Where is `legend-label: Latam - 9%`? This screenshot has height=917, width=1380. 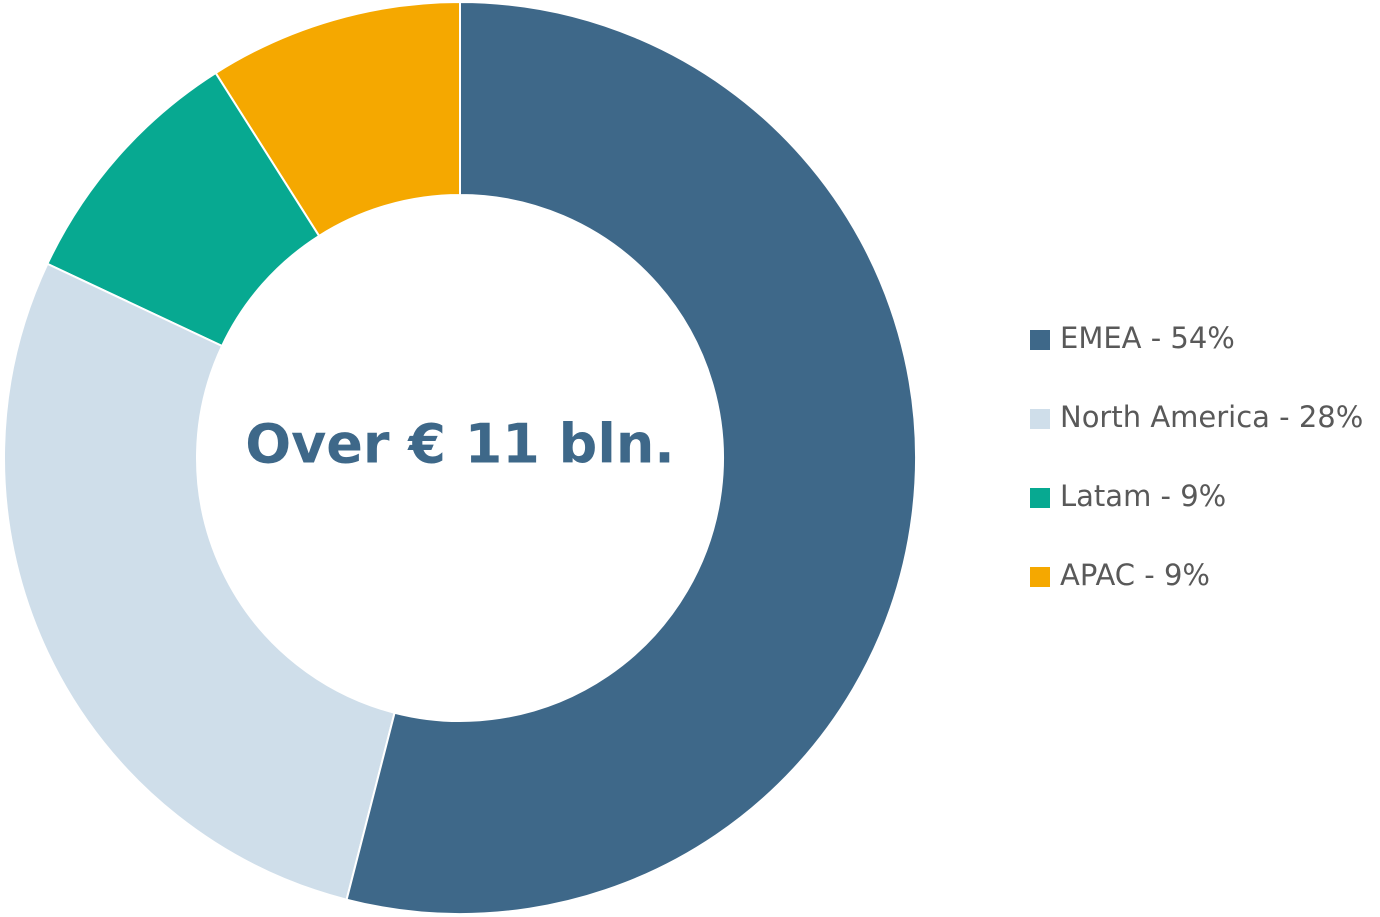
legend-label: Latam - 9% is located at coordinates (1143, 496).